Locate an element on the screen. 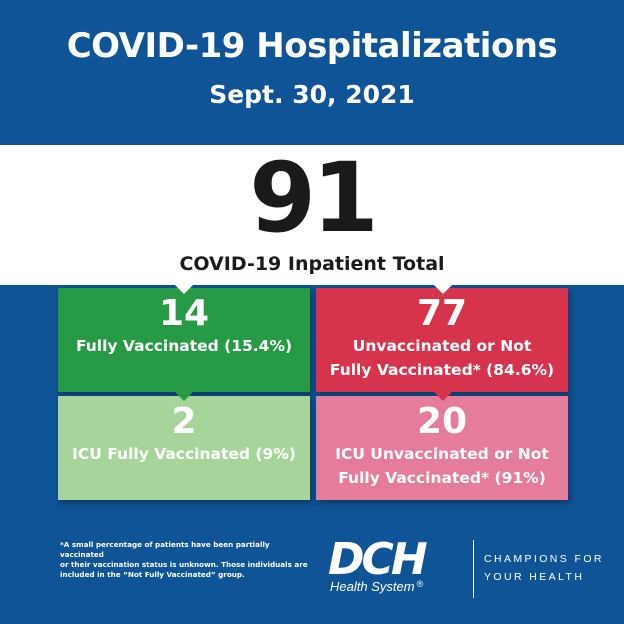 The image size is (624, 624). fully-vaccinated-label: Fully Vaccinated (15.4%) is located at coordinates (184, 346).